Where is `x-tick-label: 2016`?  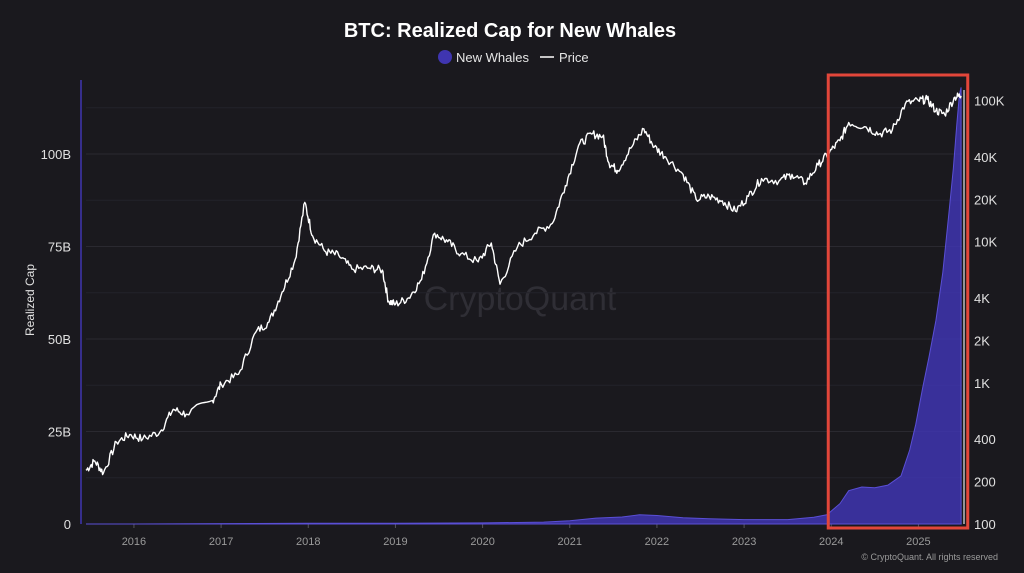
x-tick-label: 2016 is located at coordinates (134, 542).